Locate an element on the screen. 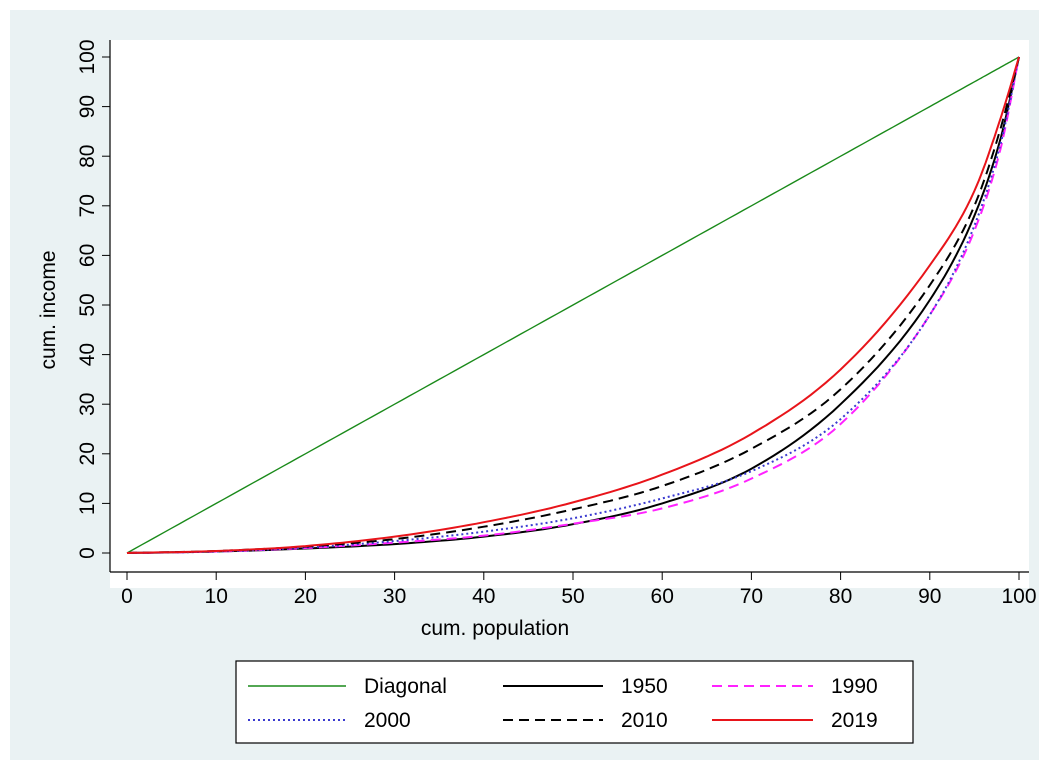 The image size is (1049, 770). y-tick-label: 0 is located at coordinates (87, 553).